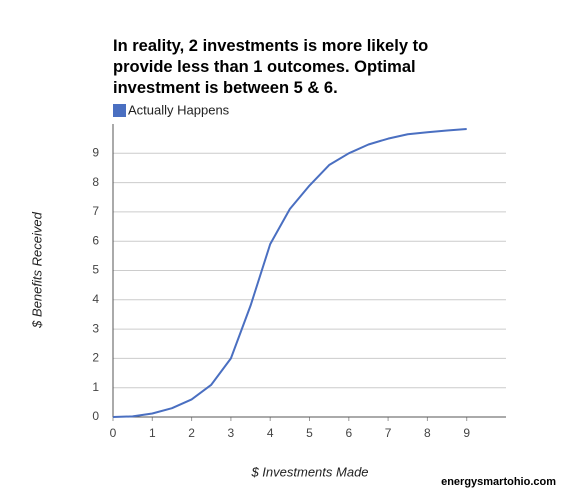 This screenshot has width=564, height=502. Describe the element at coordinates (95, 387) in the screenshot. I see `y-tick-label: 1` at that location.